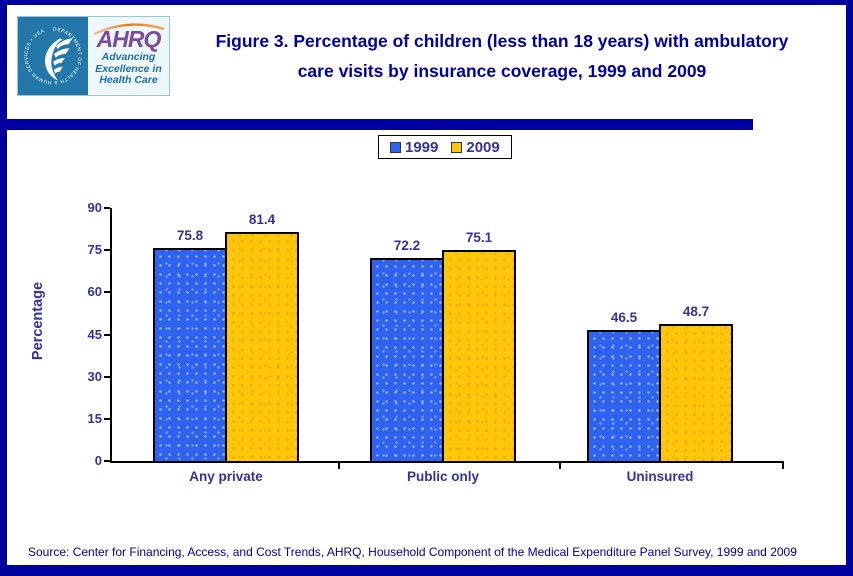 Image resolution: width=853 pixels, height=576 pixels. I want to click on y-axis-line, so click(111, 335).